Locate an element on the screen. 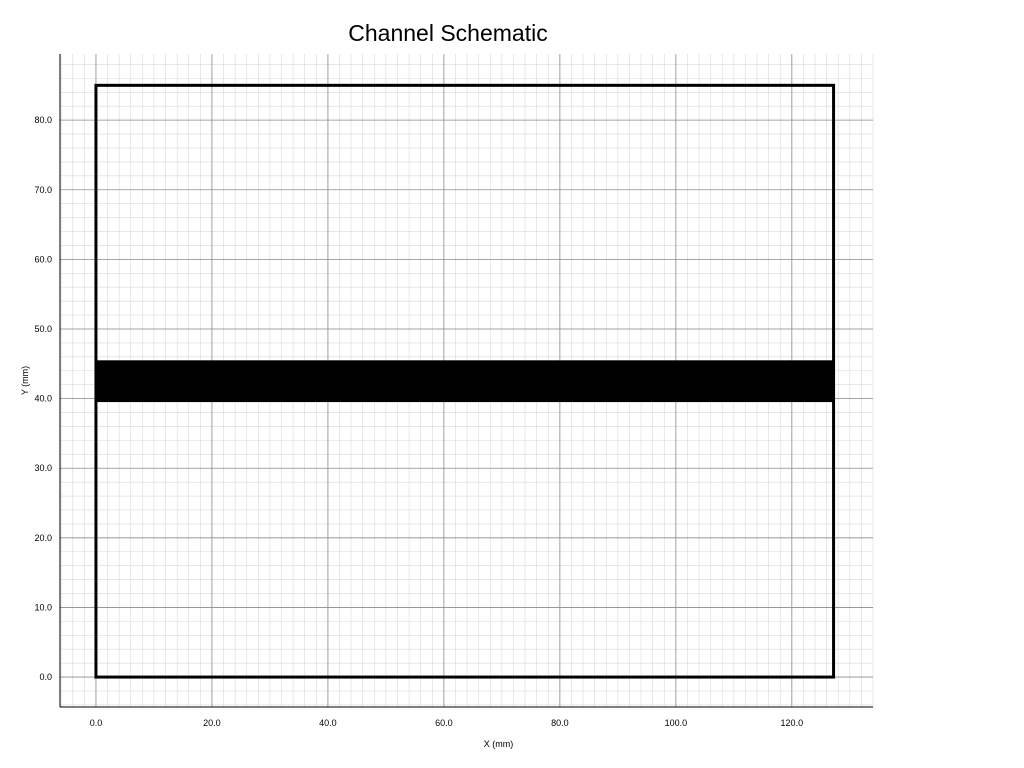 The image size is (1024, 768). x-tick-labels: 0.0 20.0 40.0 60.0 80.0 100.0 120.0 is located at coordinates (446, 723).